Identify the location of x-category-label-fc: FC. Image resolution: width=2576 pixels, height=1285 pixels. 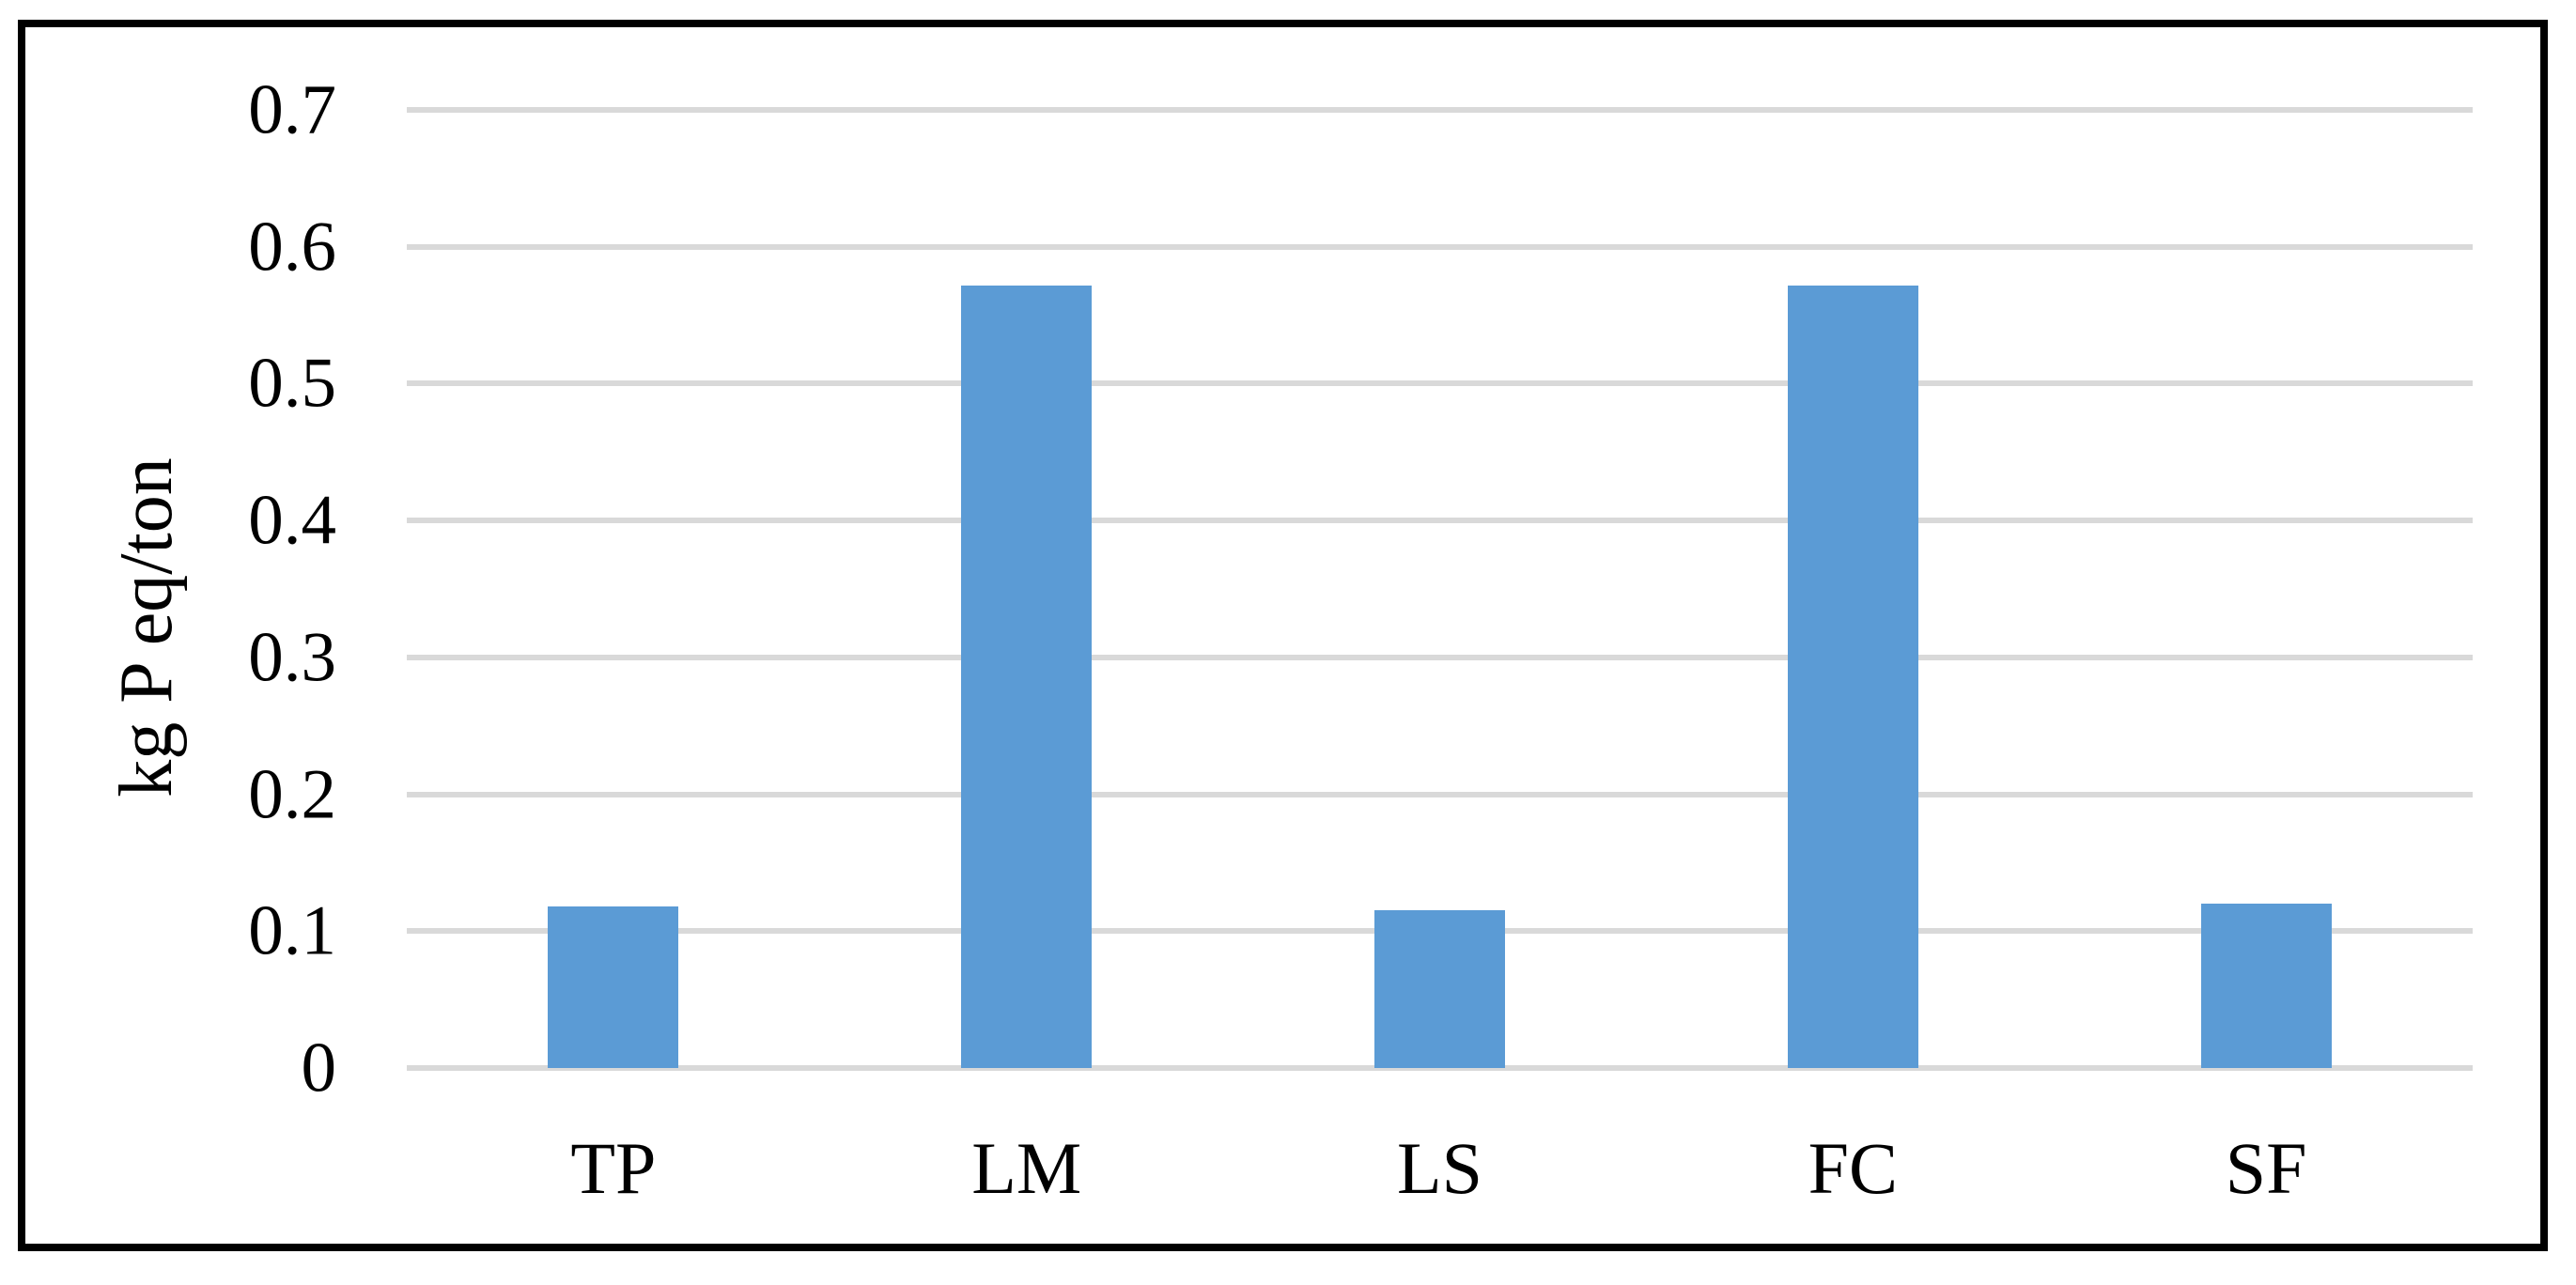
(1853, 1168).